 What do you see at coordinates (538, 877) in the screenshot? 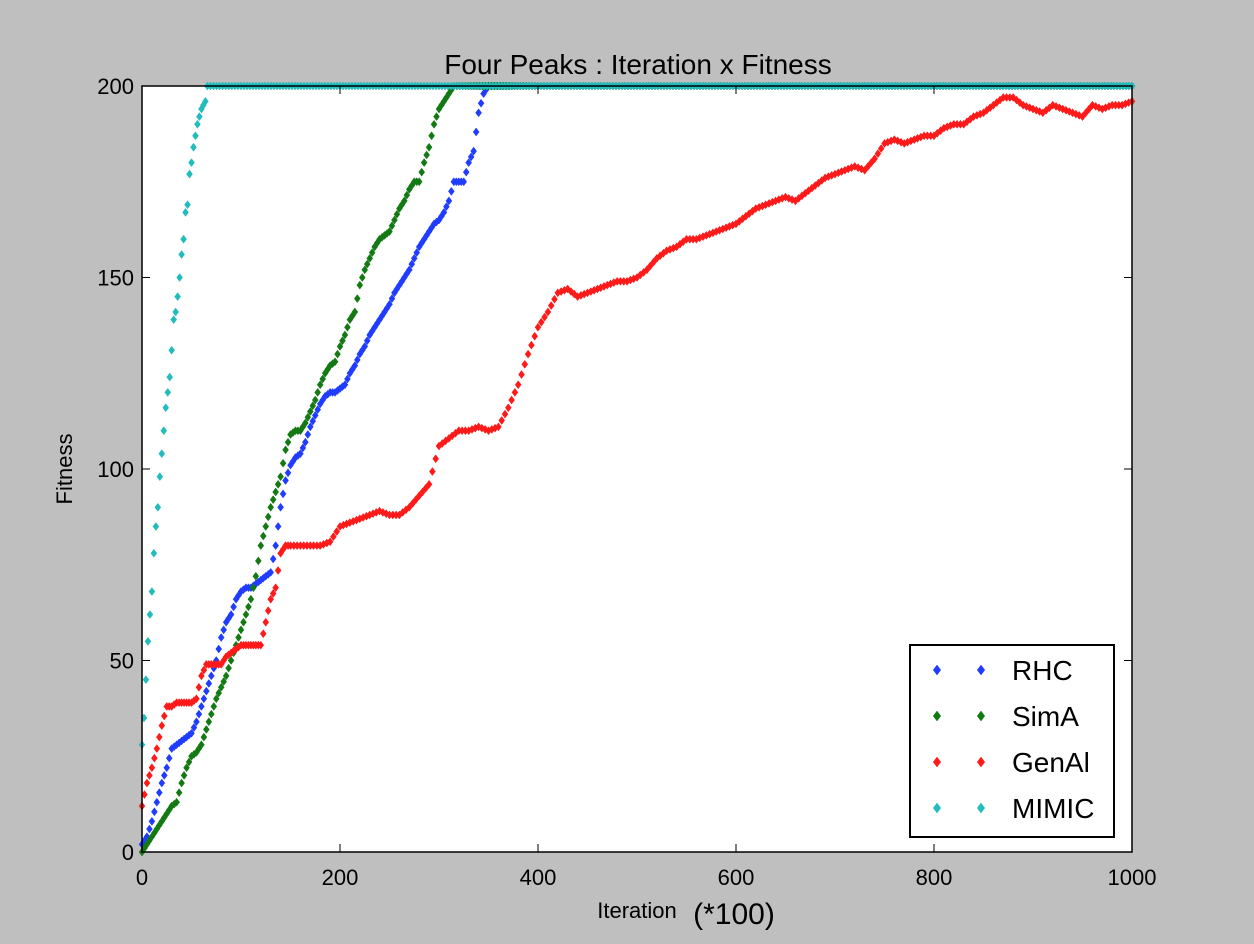
I see `x-tick-label: 400` at bounding box center [538, 877].